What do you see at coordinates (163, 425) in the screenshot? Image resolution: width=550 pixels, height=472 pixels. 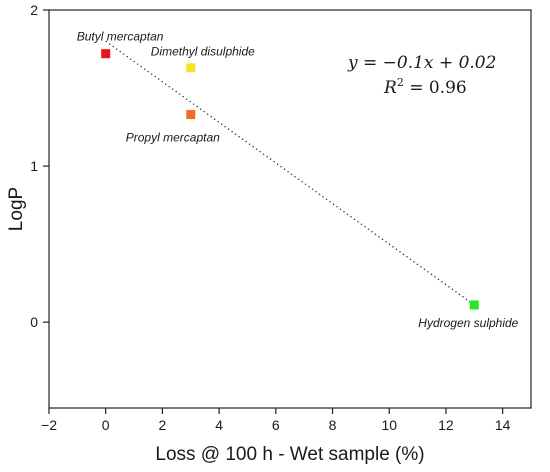 I see `x-tick-label: 2` at bounding box center [163, 425].